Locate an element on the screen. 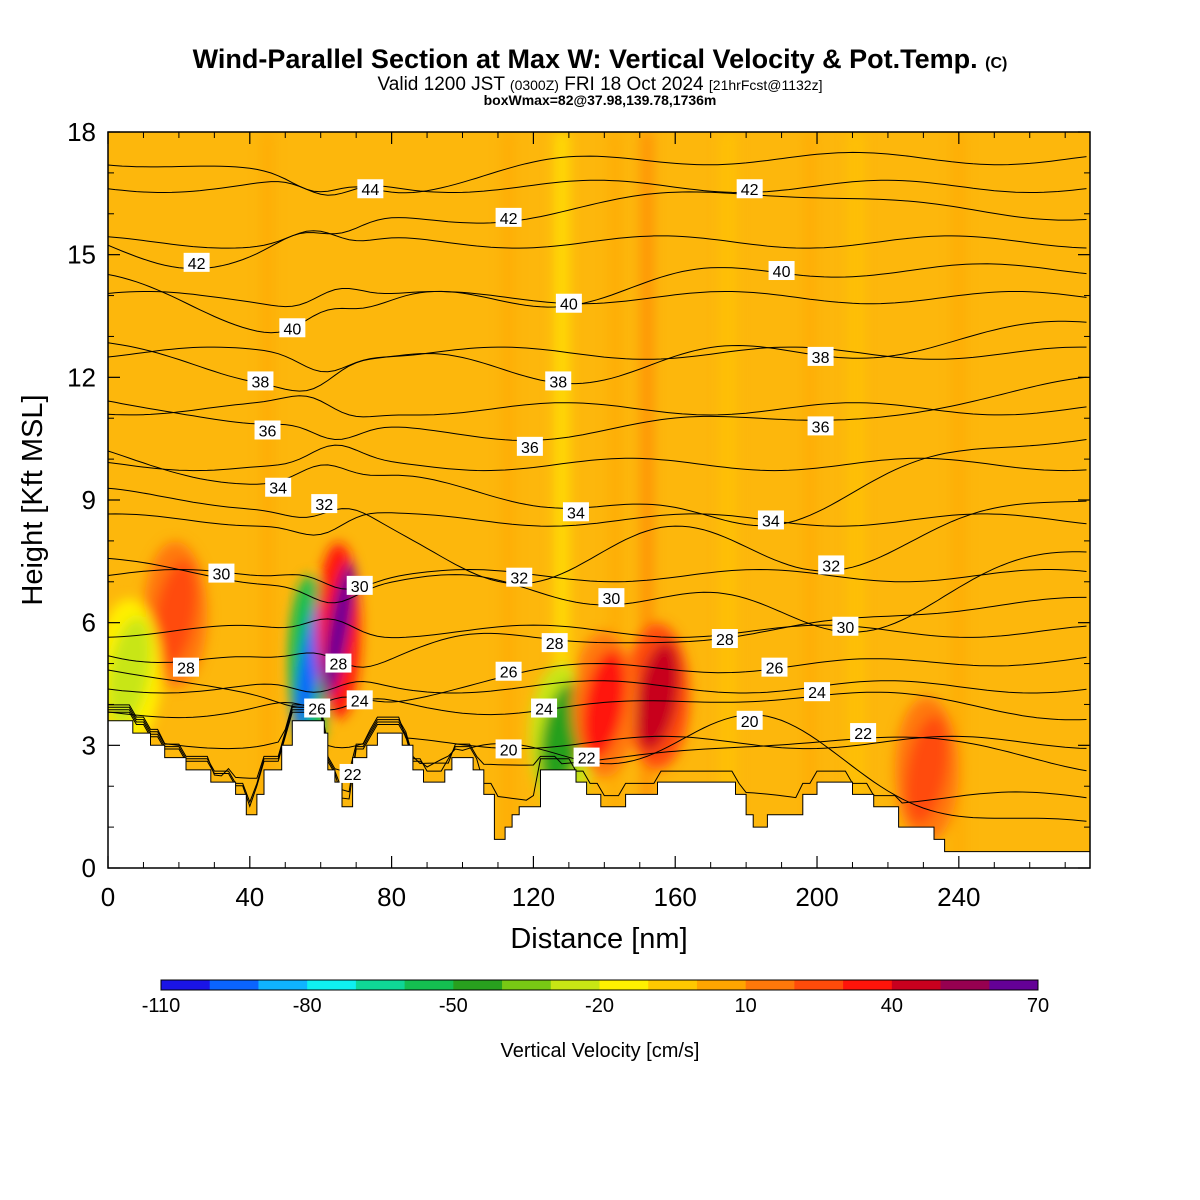  terrain is located at coordinates (599, 794).